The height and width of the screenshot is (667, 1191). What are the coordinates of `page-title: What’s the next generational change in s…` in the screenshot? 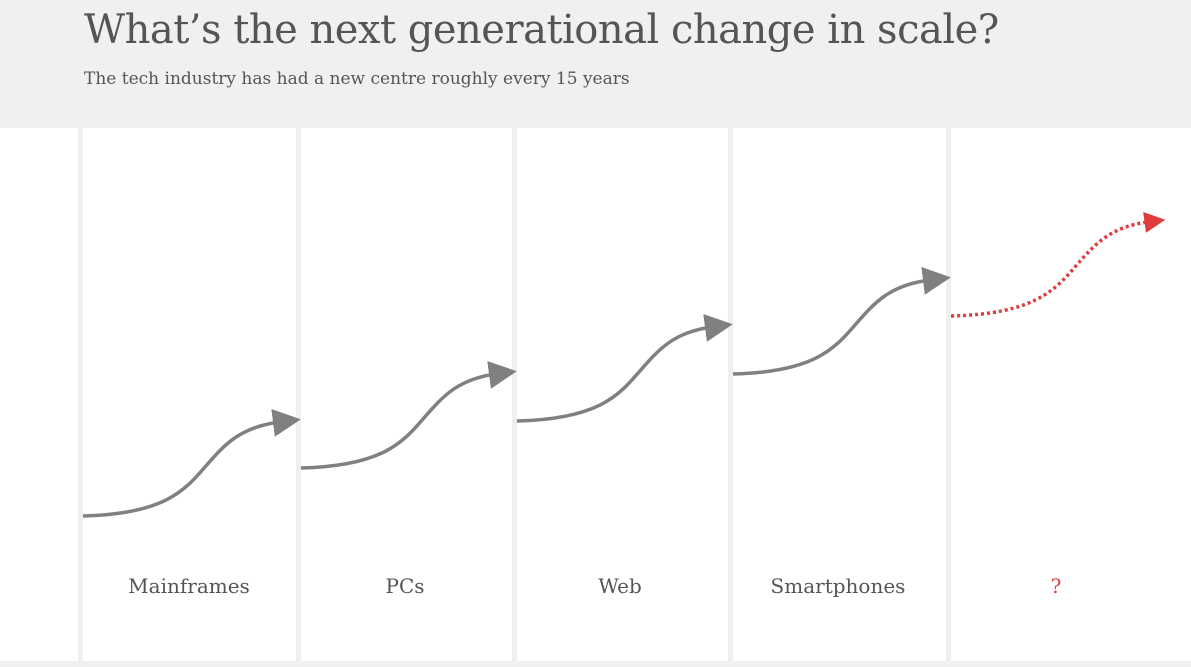 It's located at (541, 30).